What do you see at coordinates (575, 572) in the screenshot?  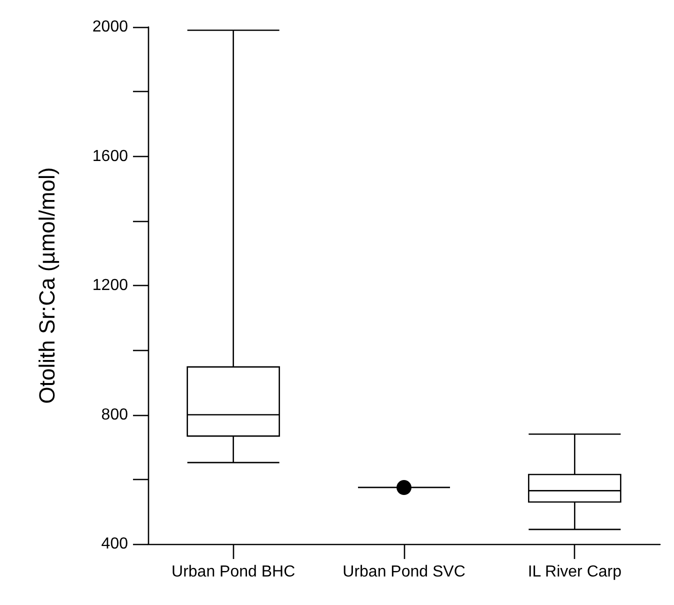 I see `x-tick-label: IL River Carp` at bounding box center [575, 572].